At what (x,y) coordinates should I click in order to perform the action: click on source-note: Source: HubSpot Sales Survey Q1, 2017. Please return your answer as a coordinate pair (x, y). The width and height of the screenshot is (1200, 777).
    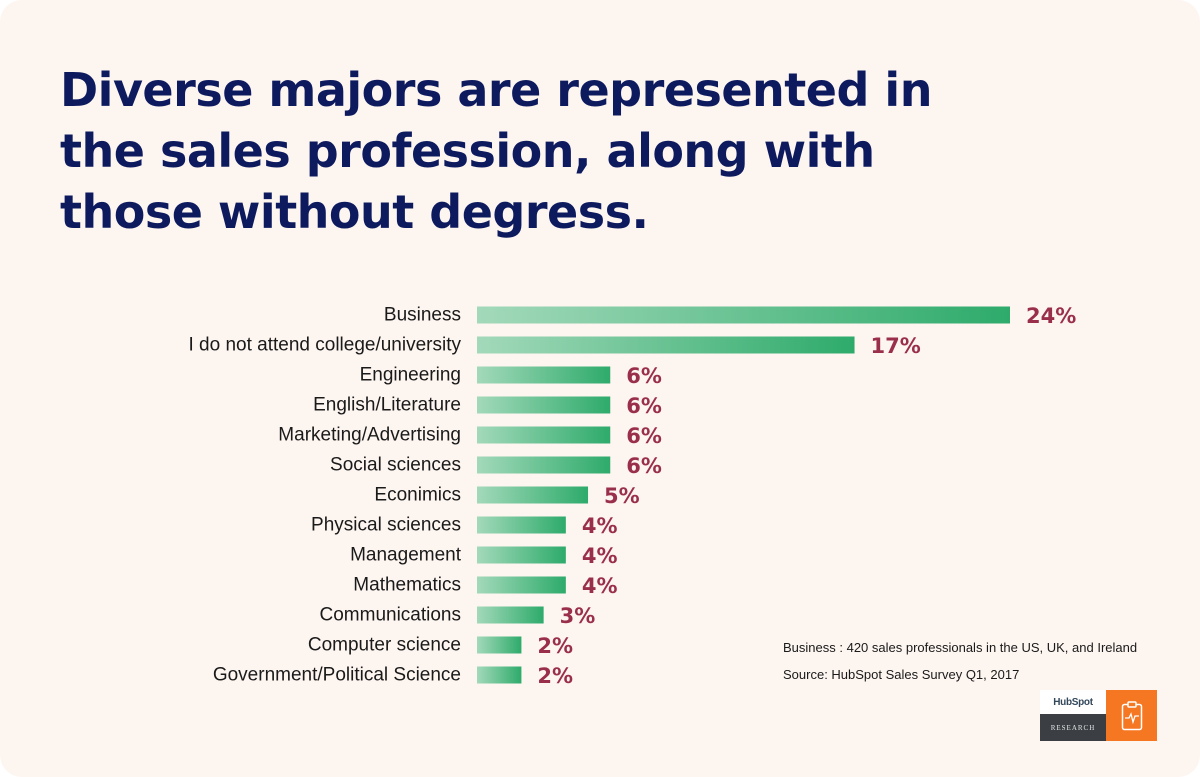
    Looking at the image, I should click on (901, 674).